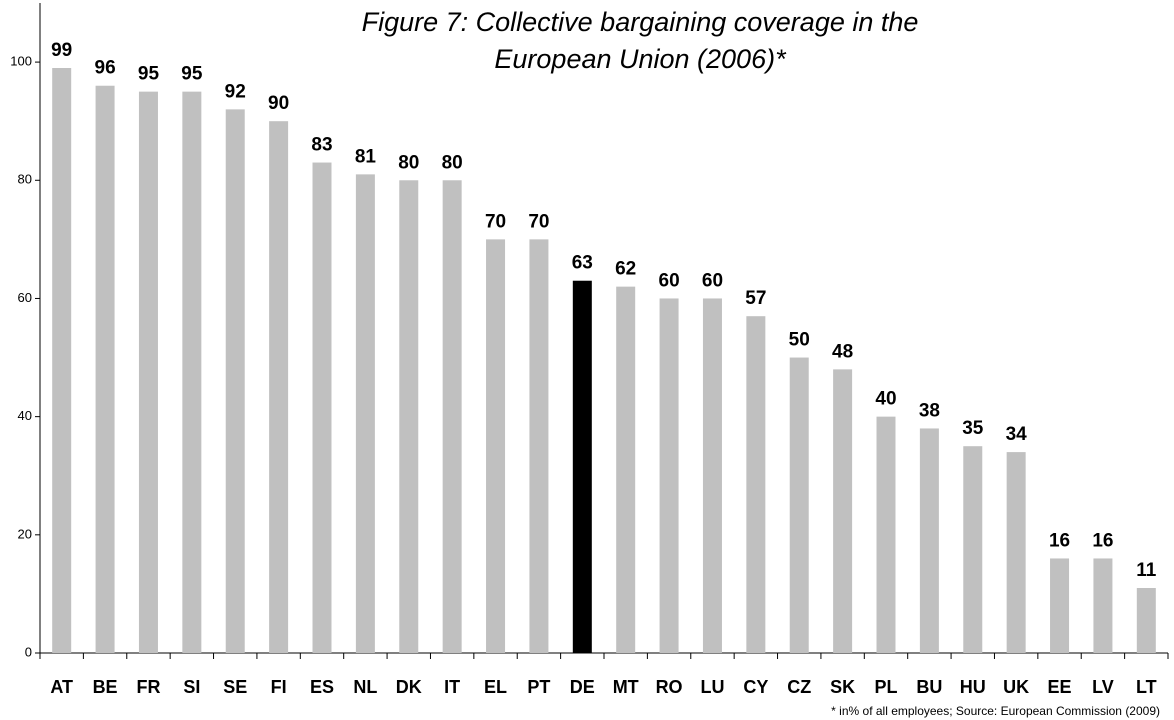 This screenshot has width=1174, height=720. I want to click on x-tick-label: LT, so click(1146, 687).